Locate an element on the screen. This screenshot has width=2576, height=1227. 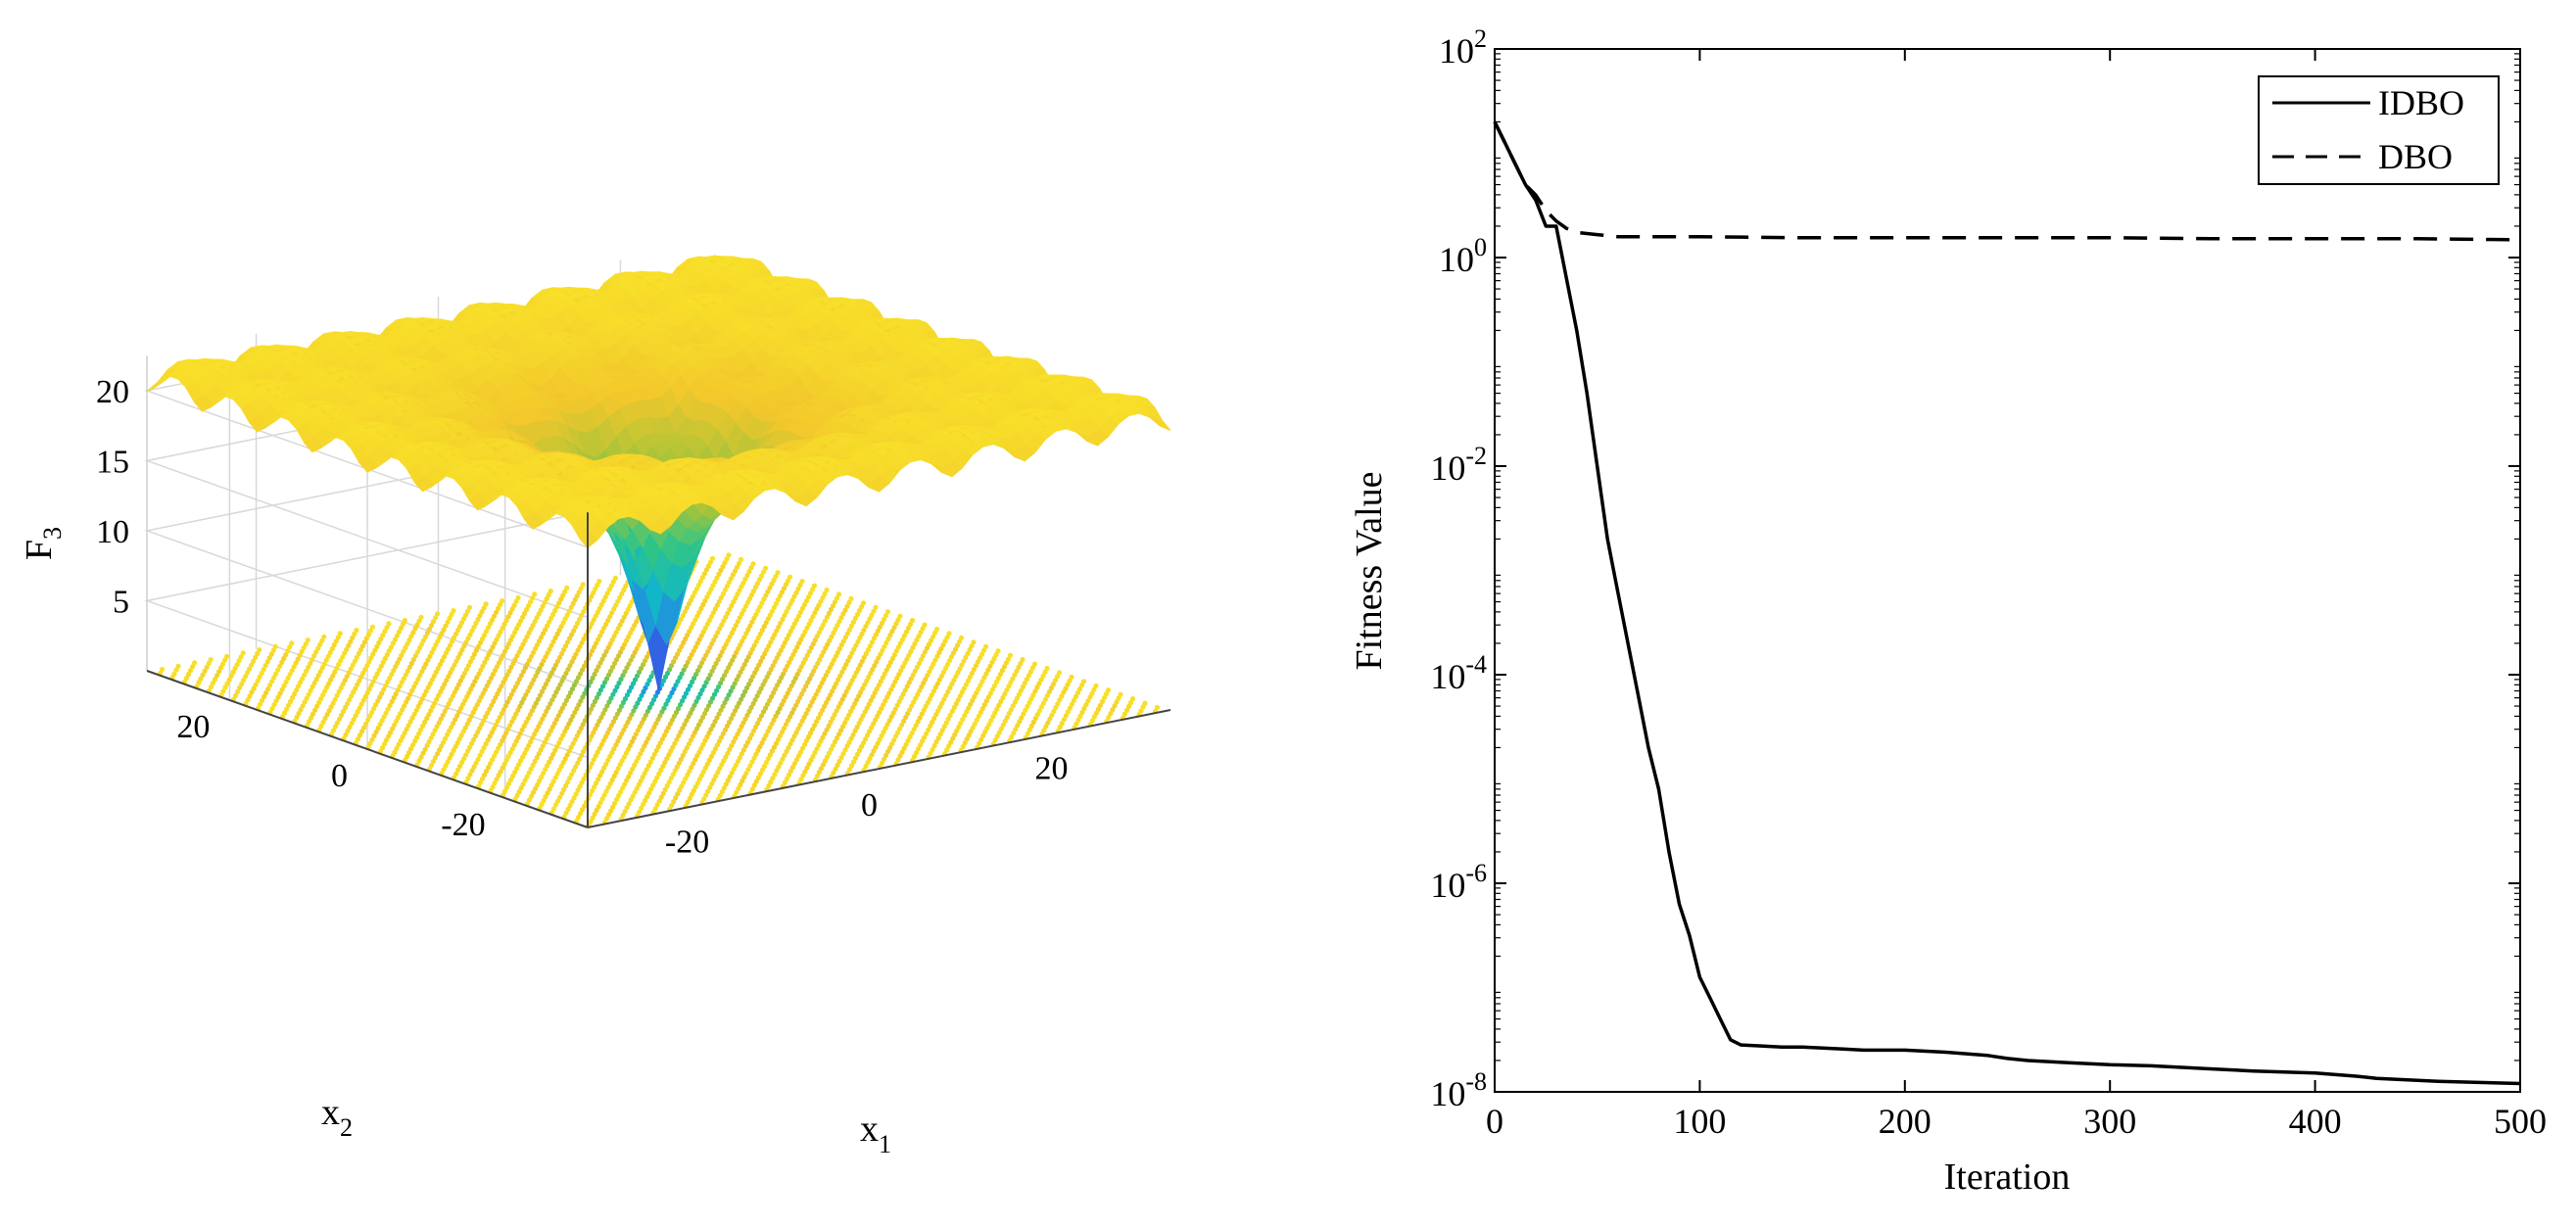
surface-mesh is located at coordinates (658, 473).